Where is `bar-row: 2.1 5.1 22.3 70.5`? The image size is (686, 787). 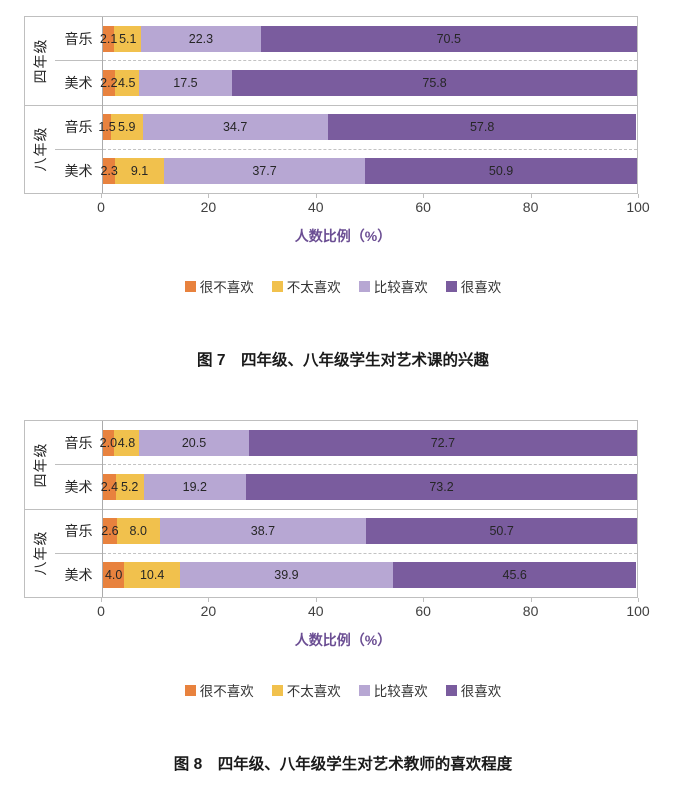
bar-row: 2.1 5.1 22.3 70.5 is located at coordinates (368, 38).